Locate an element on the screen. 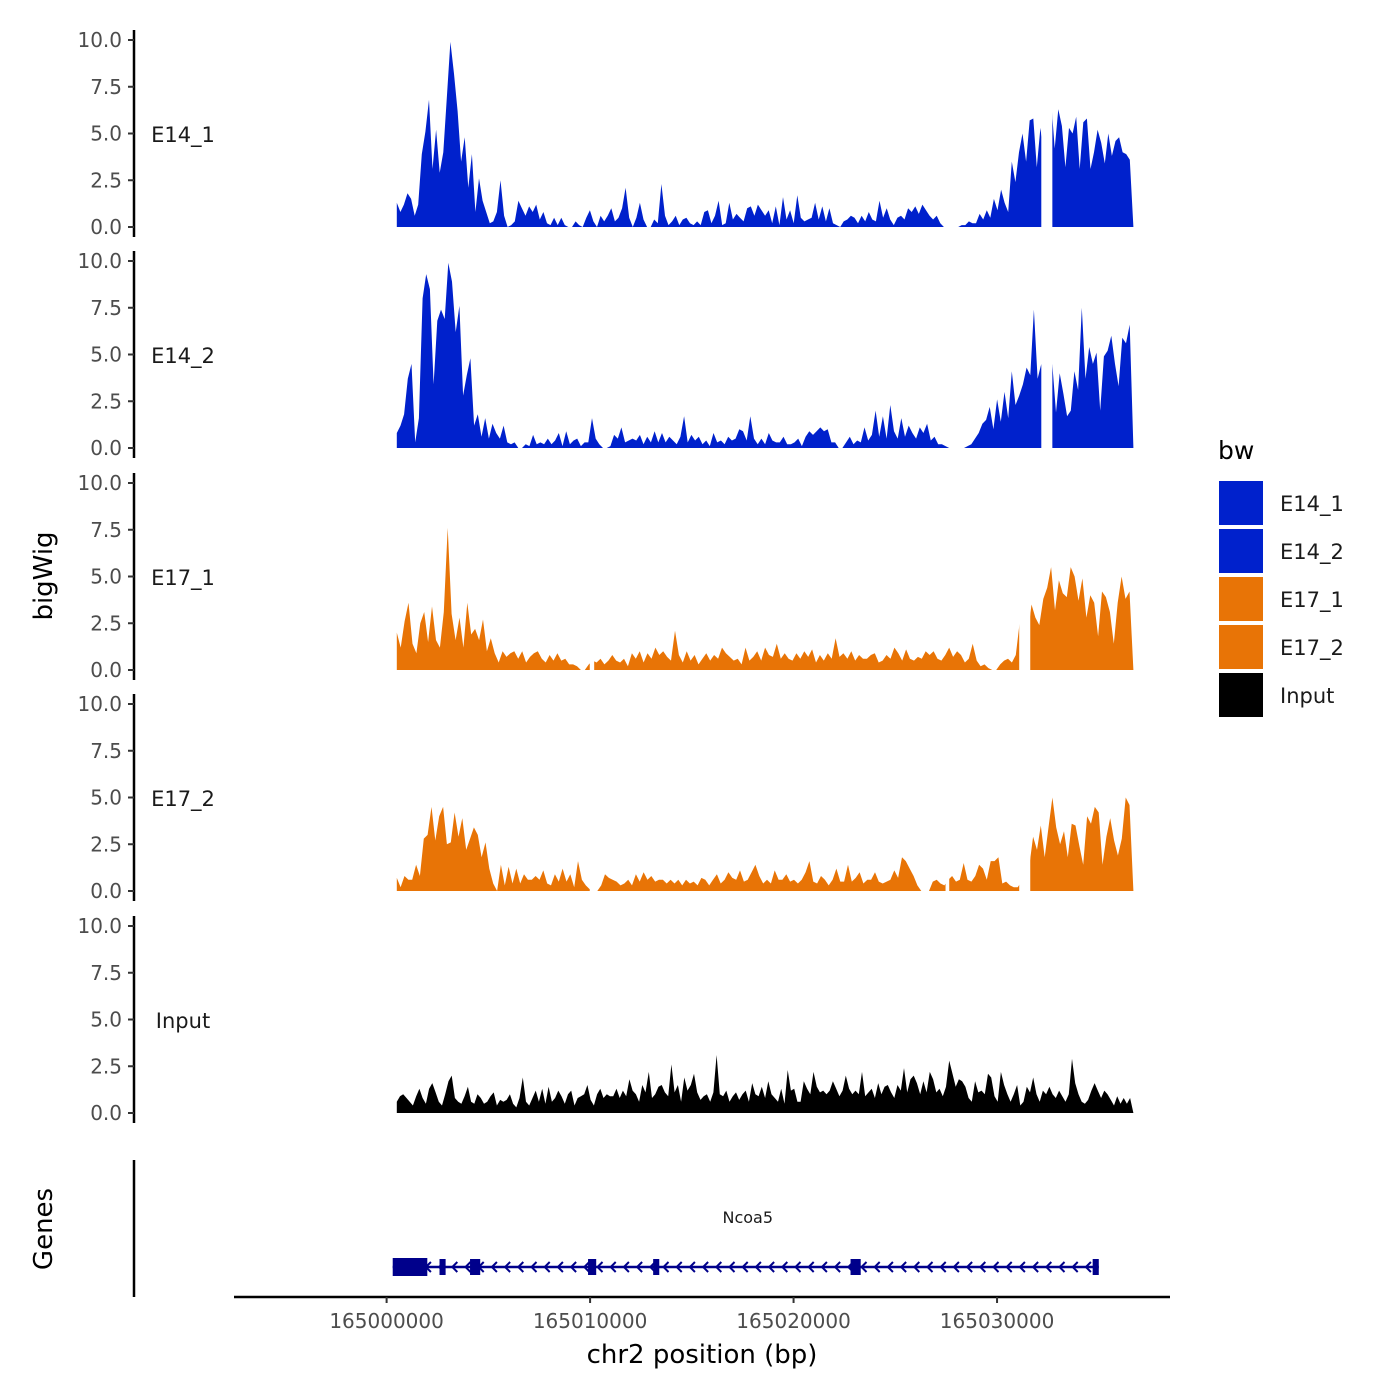  legend-label-e14-2: E14_2 is located at coordinates (1312, 552).